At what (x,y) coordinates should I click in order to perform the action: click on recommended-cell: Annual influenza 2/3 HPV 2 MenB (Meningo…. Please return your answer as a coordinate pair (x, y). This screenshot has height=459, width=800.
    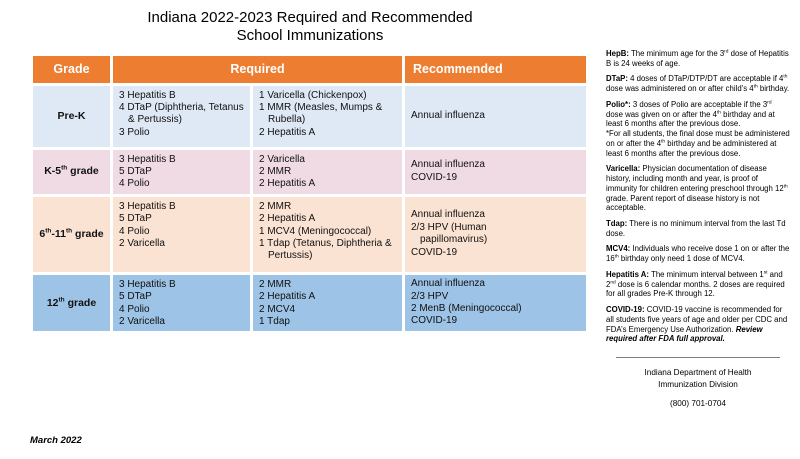
    Looking at the image, I should click on (495, 303).